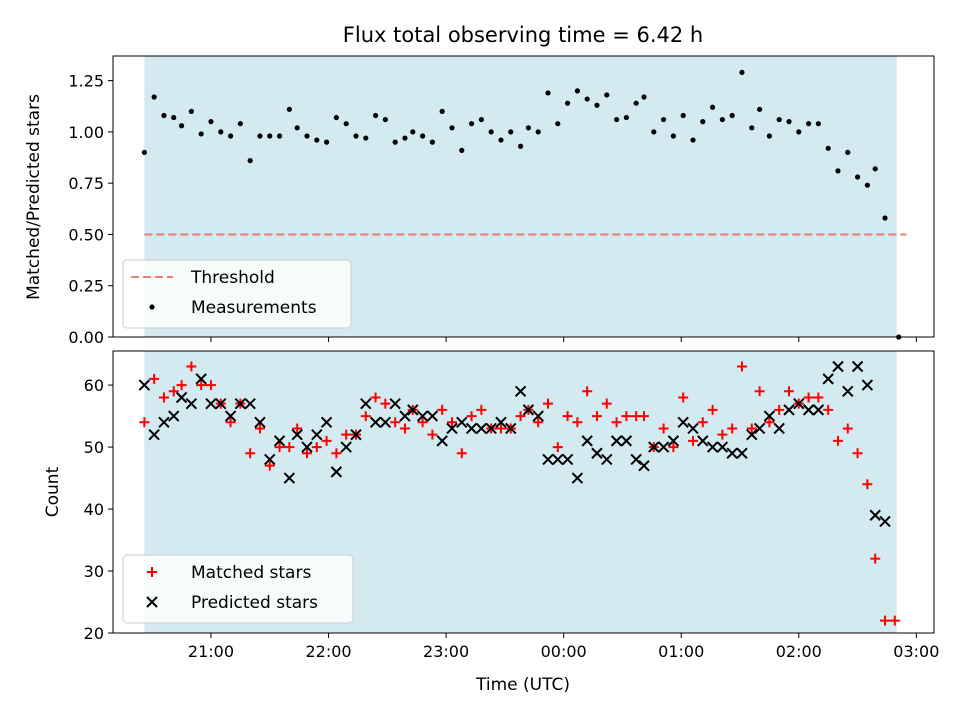 This screenshot has width=960, height=720. I want to click on top-y-tick-label: 0.50, so click(86, 234).